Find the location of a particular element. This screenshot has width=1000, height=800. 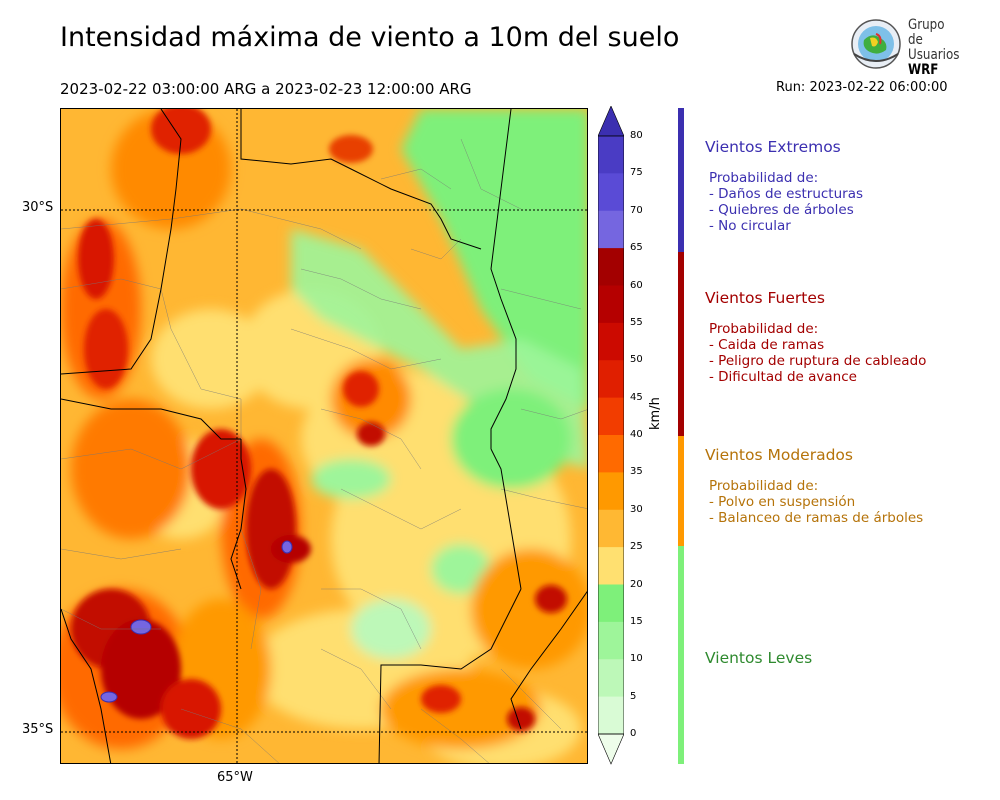

logo-text: Grupo de Usuarios WRF is located at coordinates (934, 47).